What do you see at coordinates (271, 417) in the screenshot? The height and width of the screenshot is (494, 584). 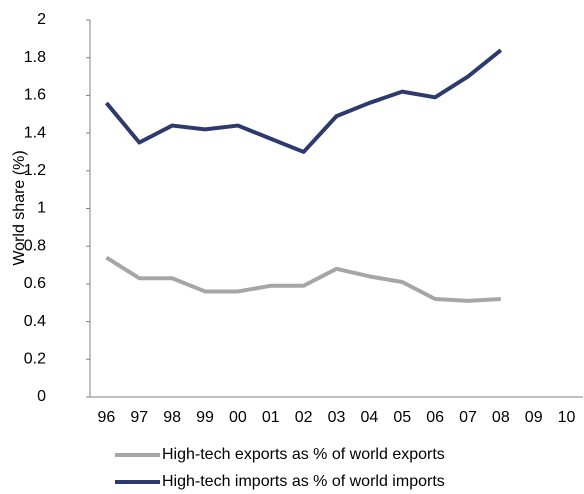 I see `x-tick-label: 01` at bounding box center [271, 417].